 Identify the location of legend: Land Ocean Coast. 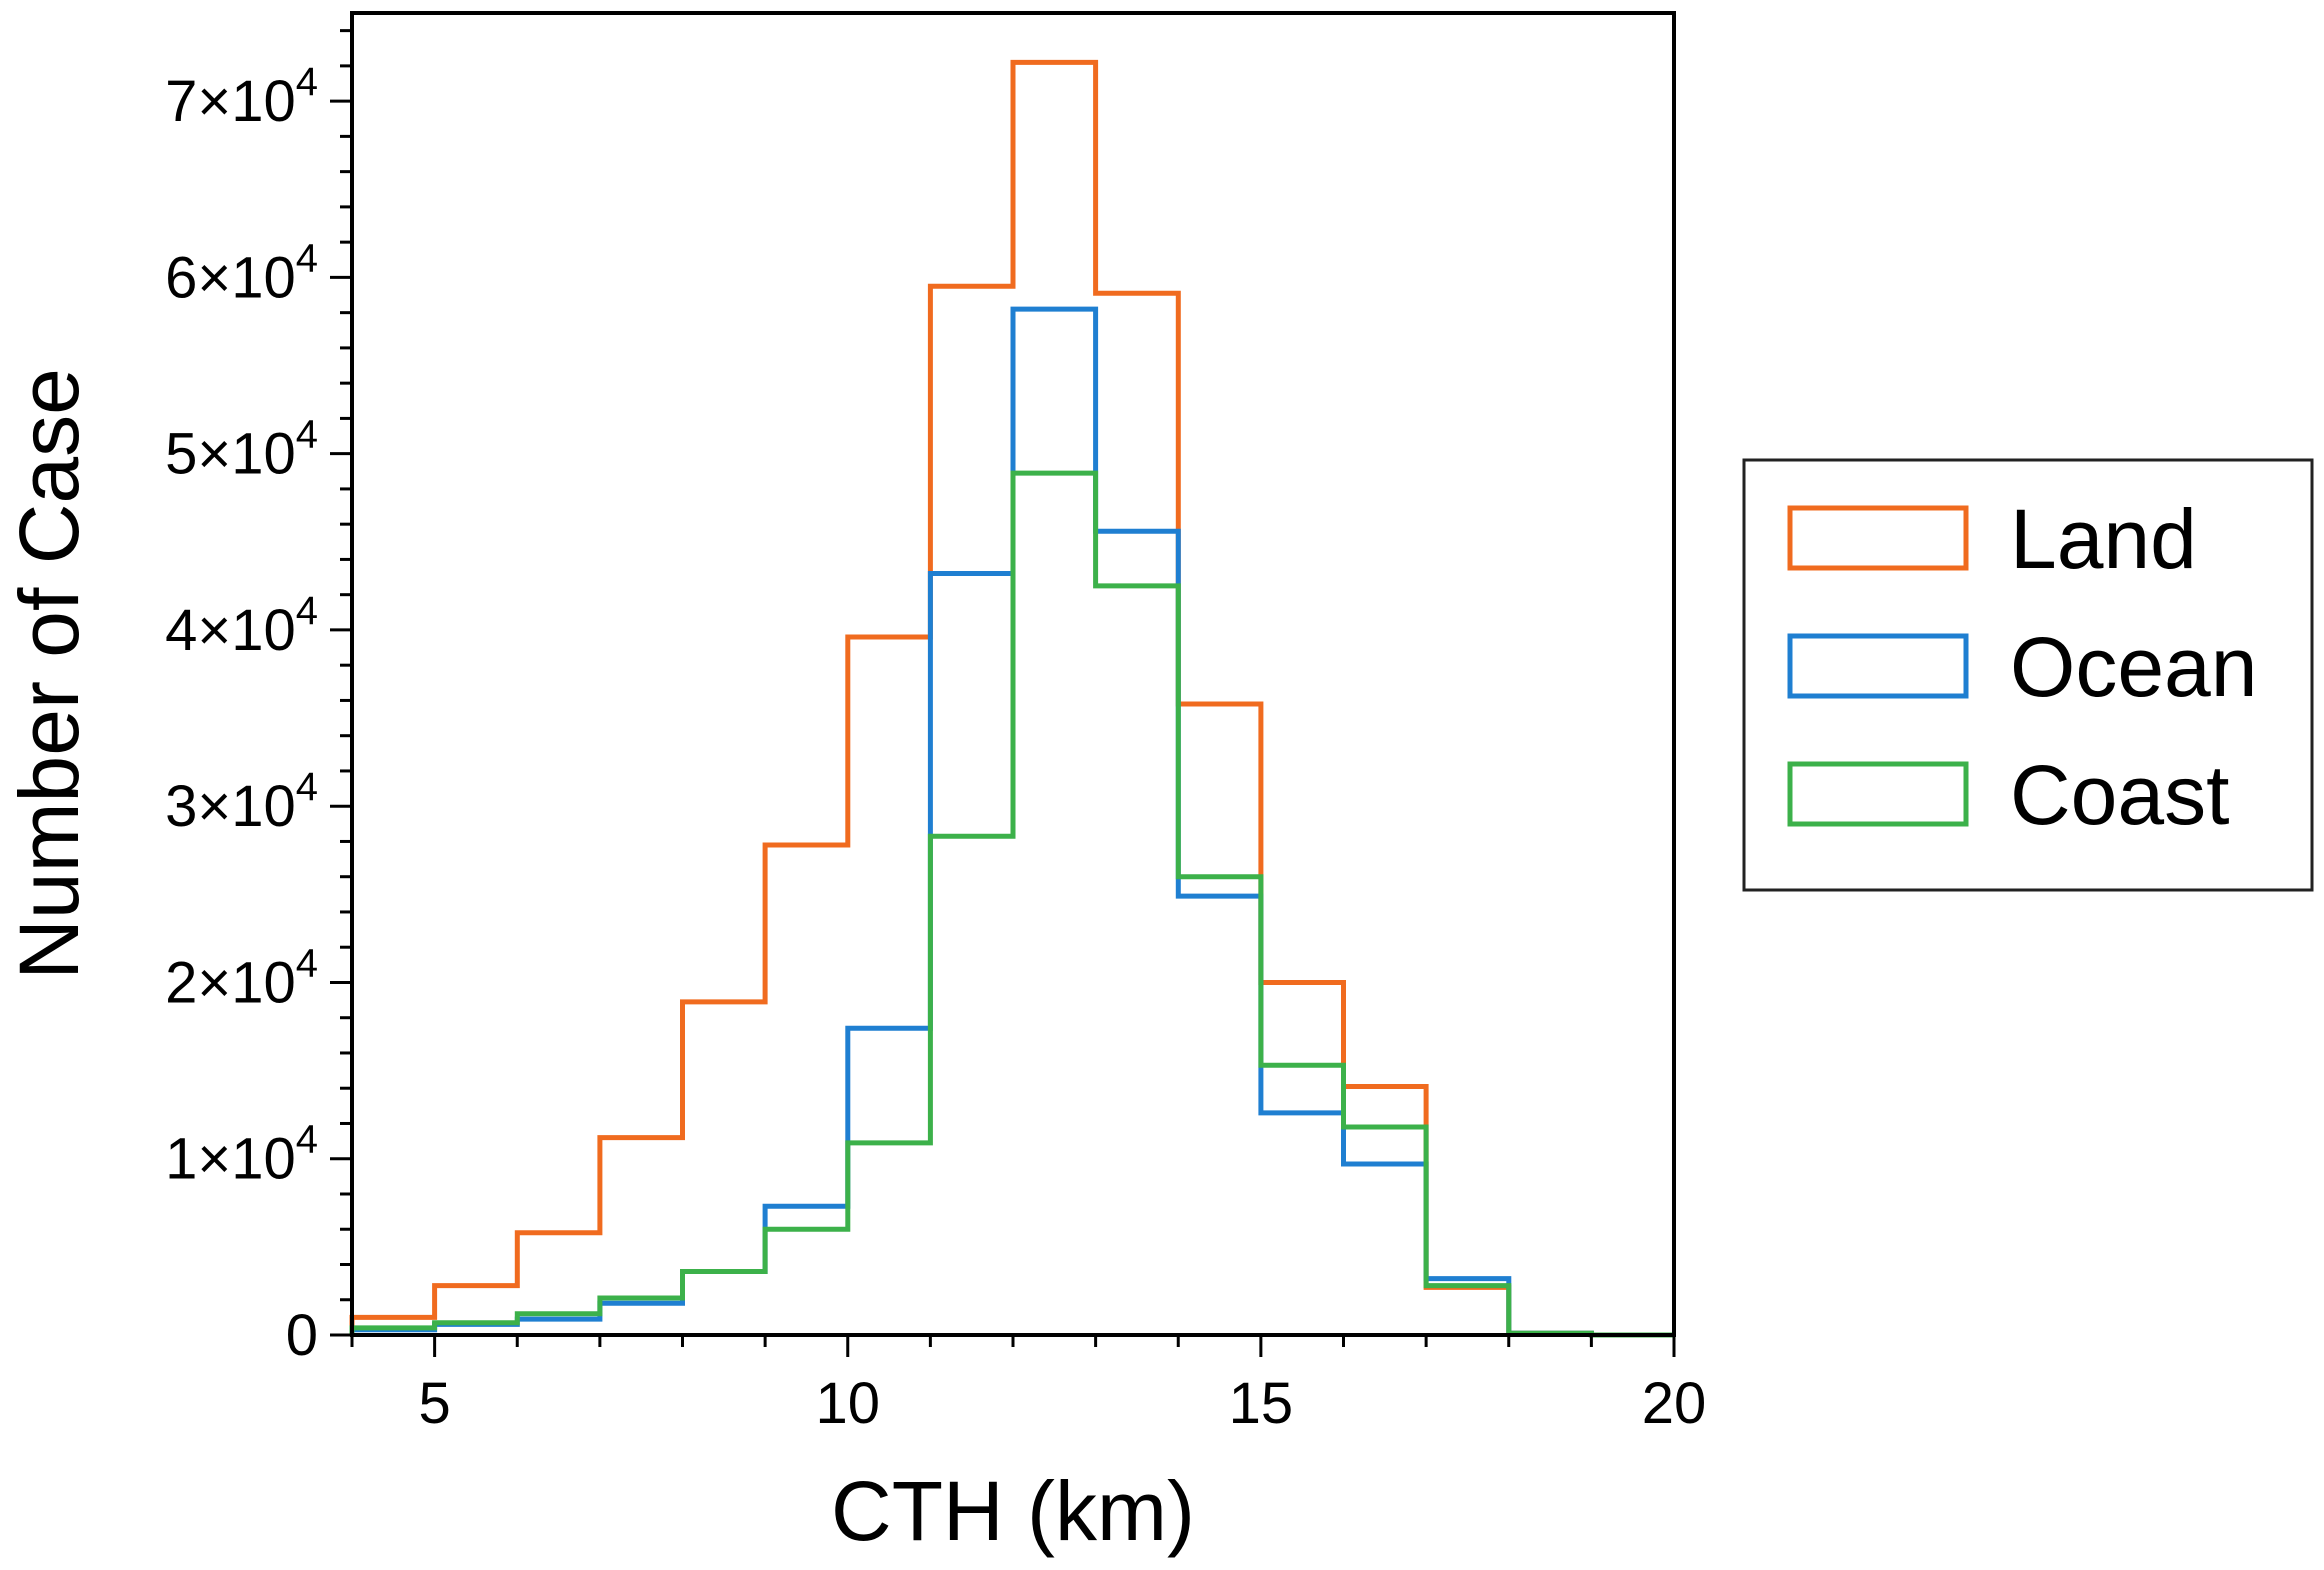
(2028, 675).